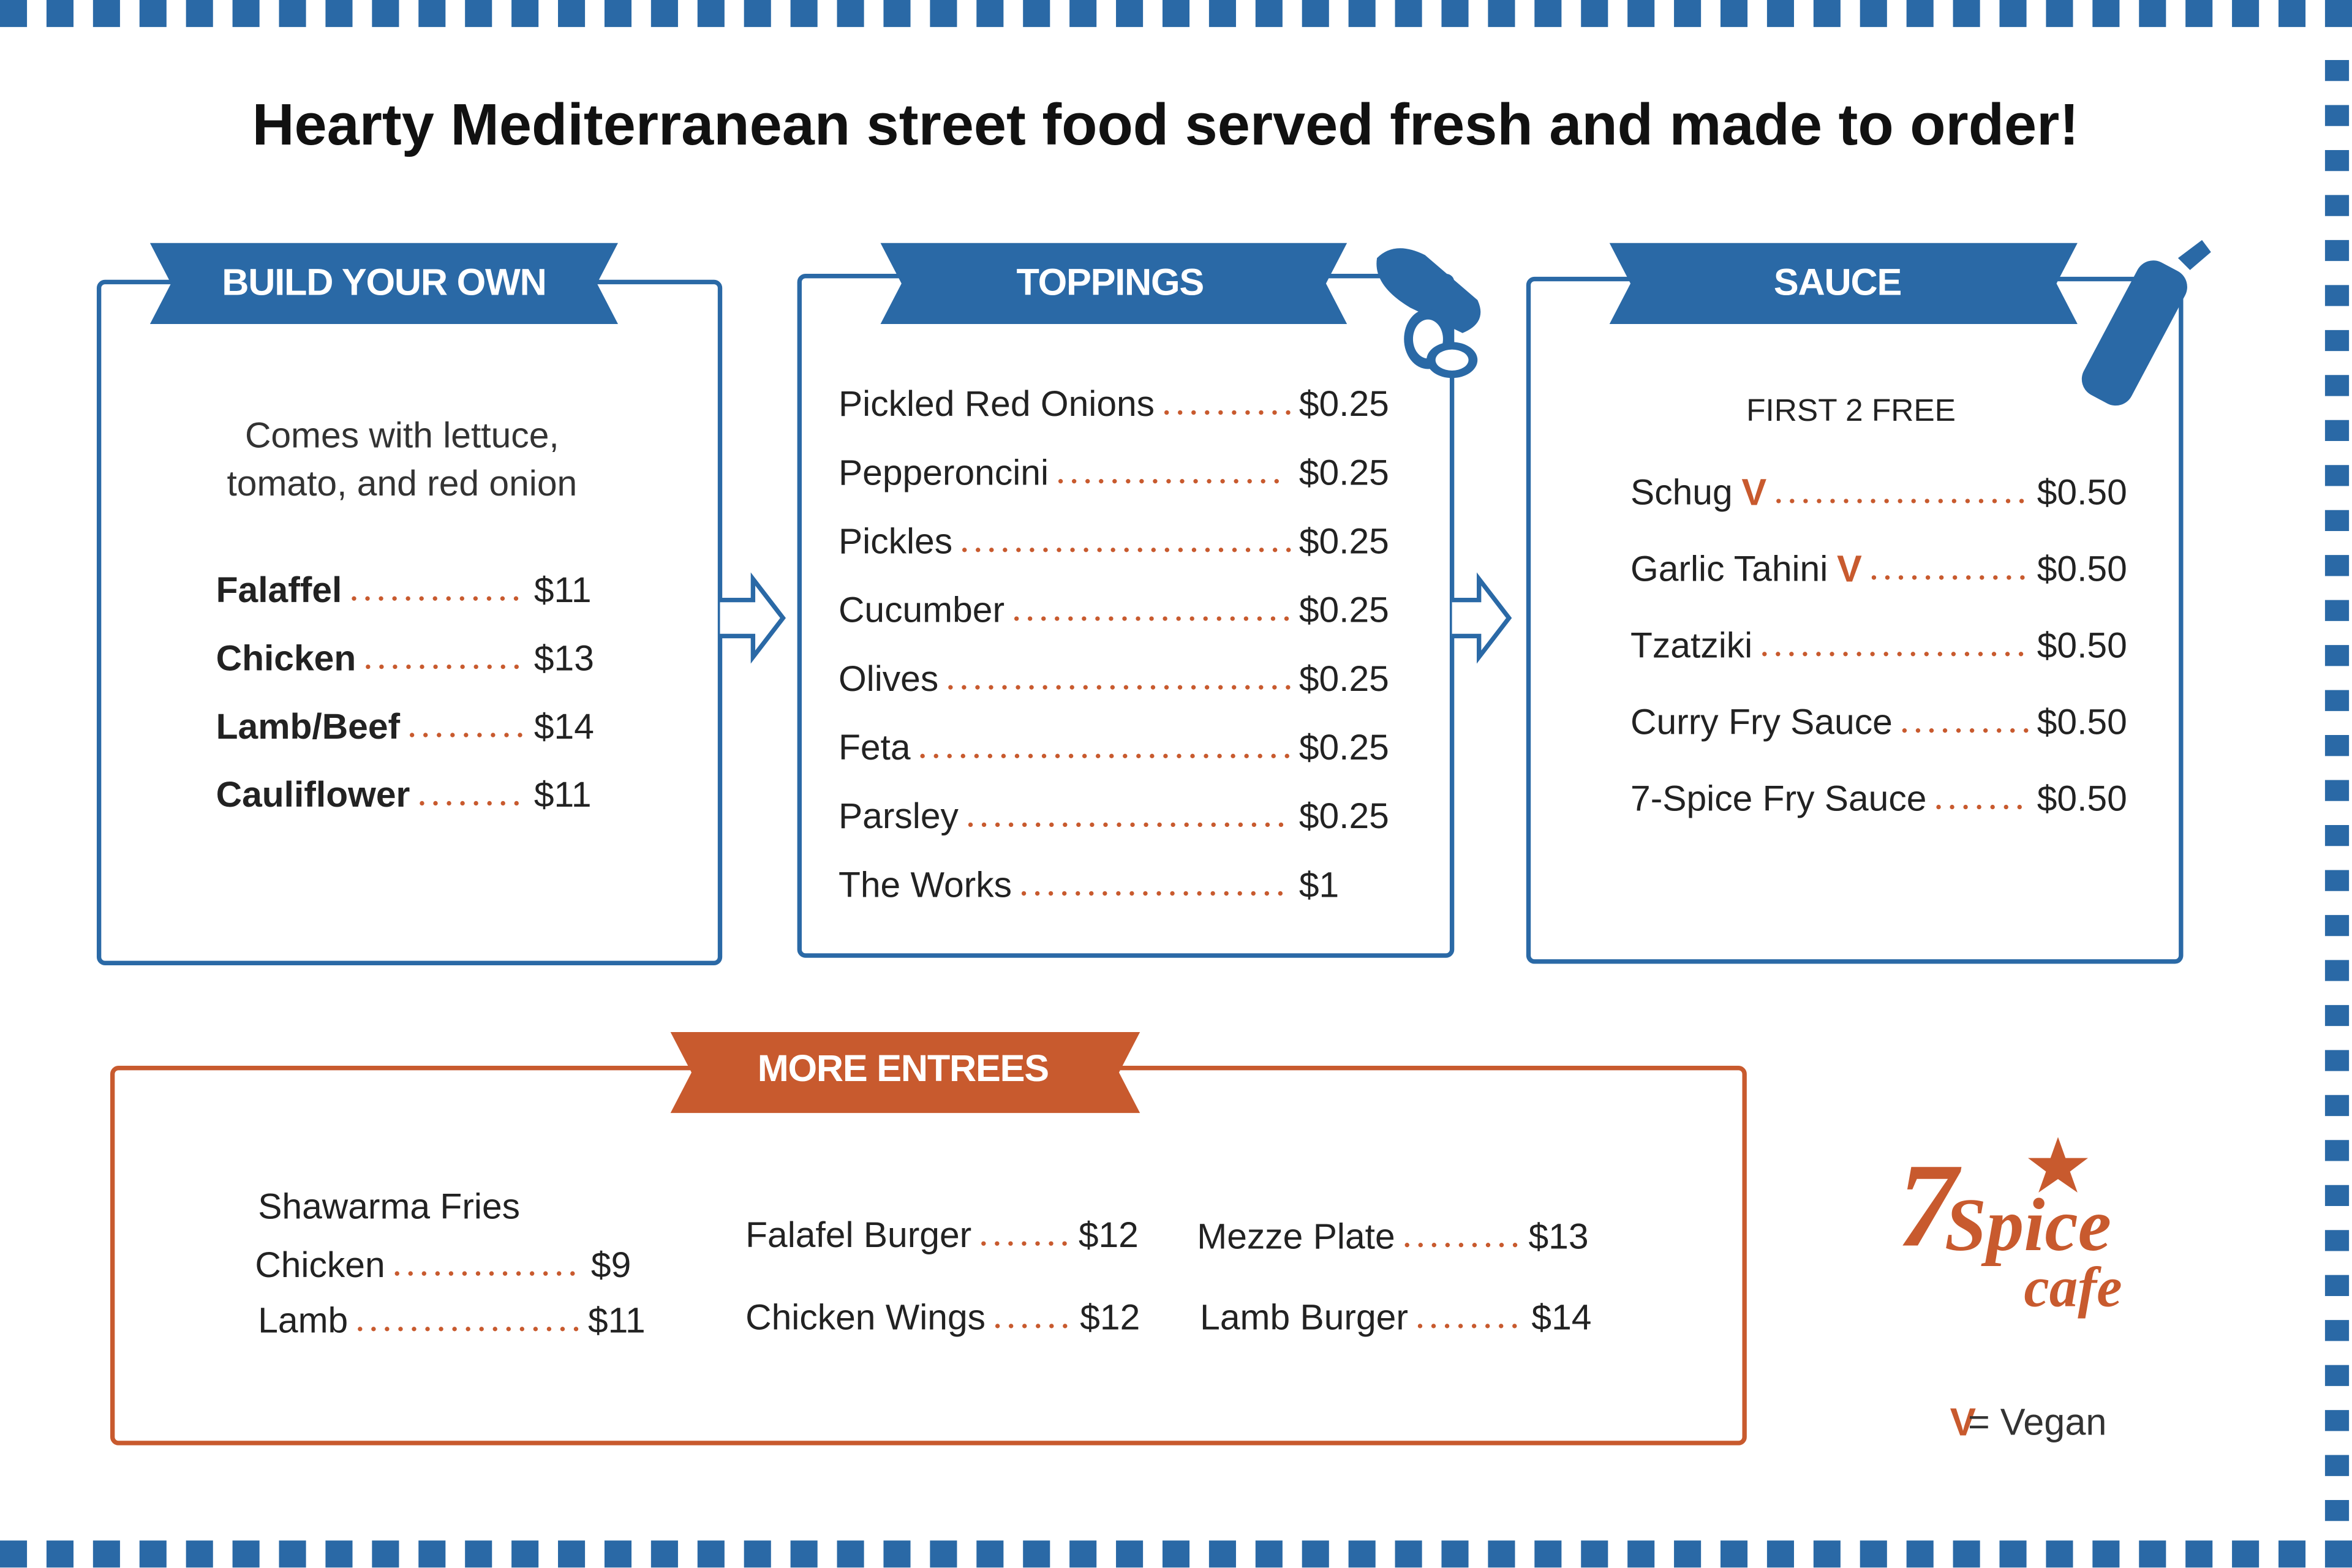 The image size is (2352, 1568). Describe the element at coordinates (1296, 1236) in the screenshot. I see `item-name: Mezze Plate` at that location.